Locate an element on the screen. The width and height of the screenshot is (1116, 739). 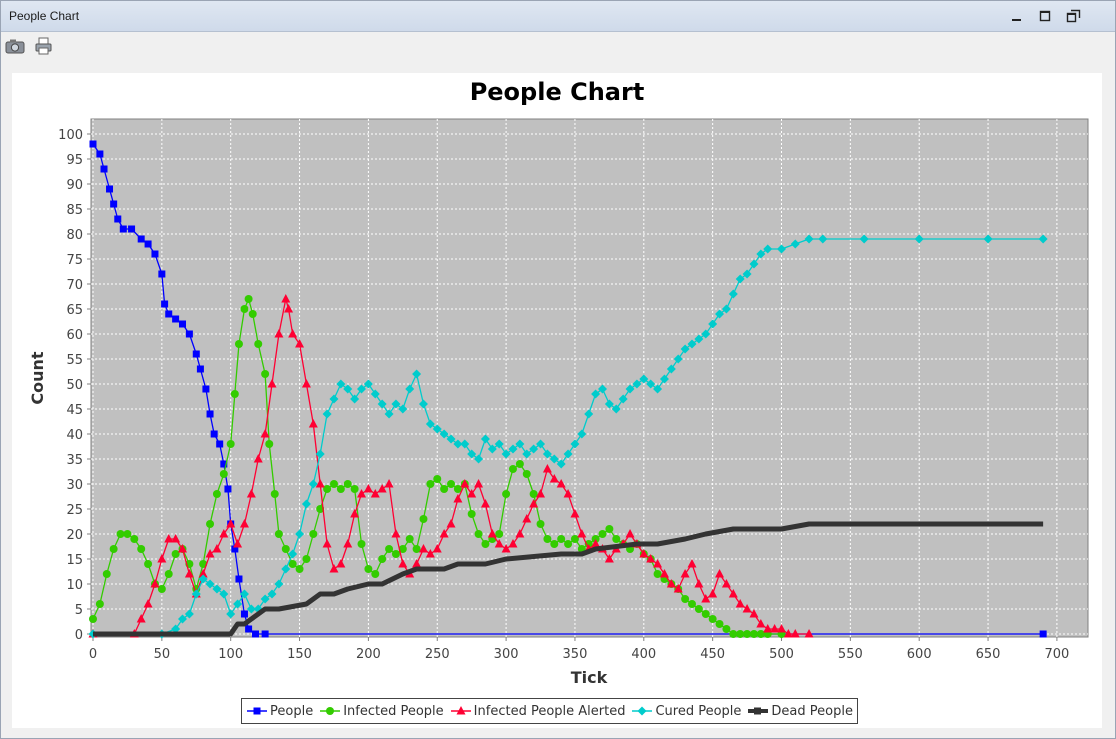
x-tick-label: 200 is located at coordinates (368, 654).